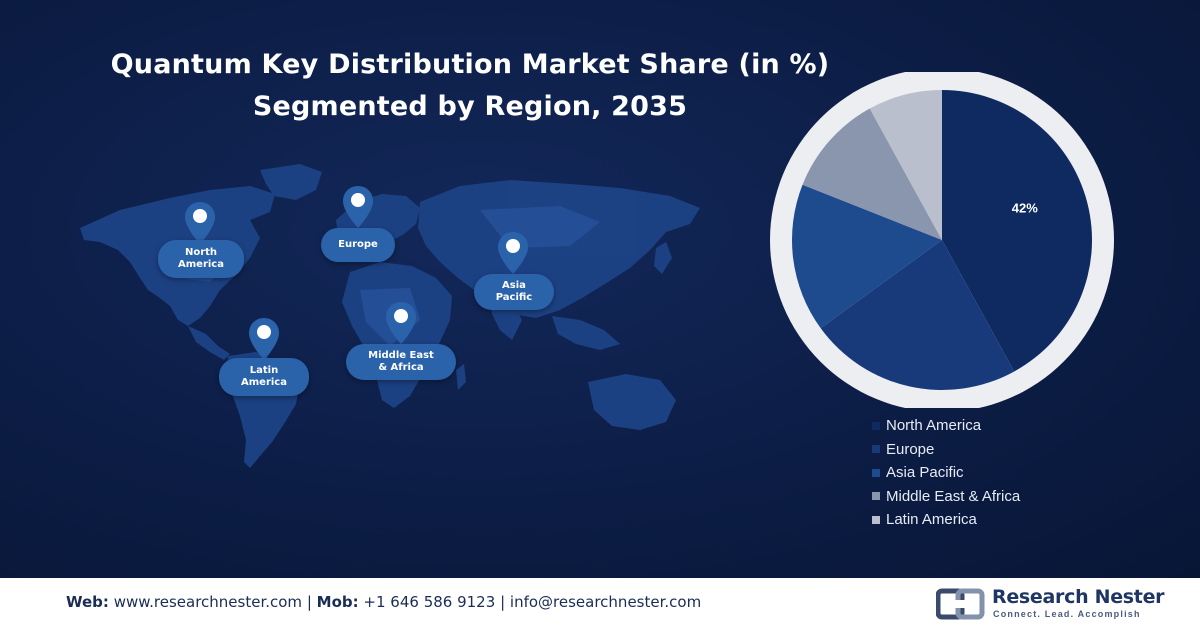 The height and width of the screenshot is (628, 1200). I want to click on title-line-2: Segmented by Region, 2035, so click(470, 106).